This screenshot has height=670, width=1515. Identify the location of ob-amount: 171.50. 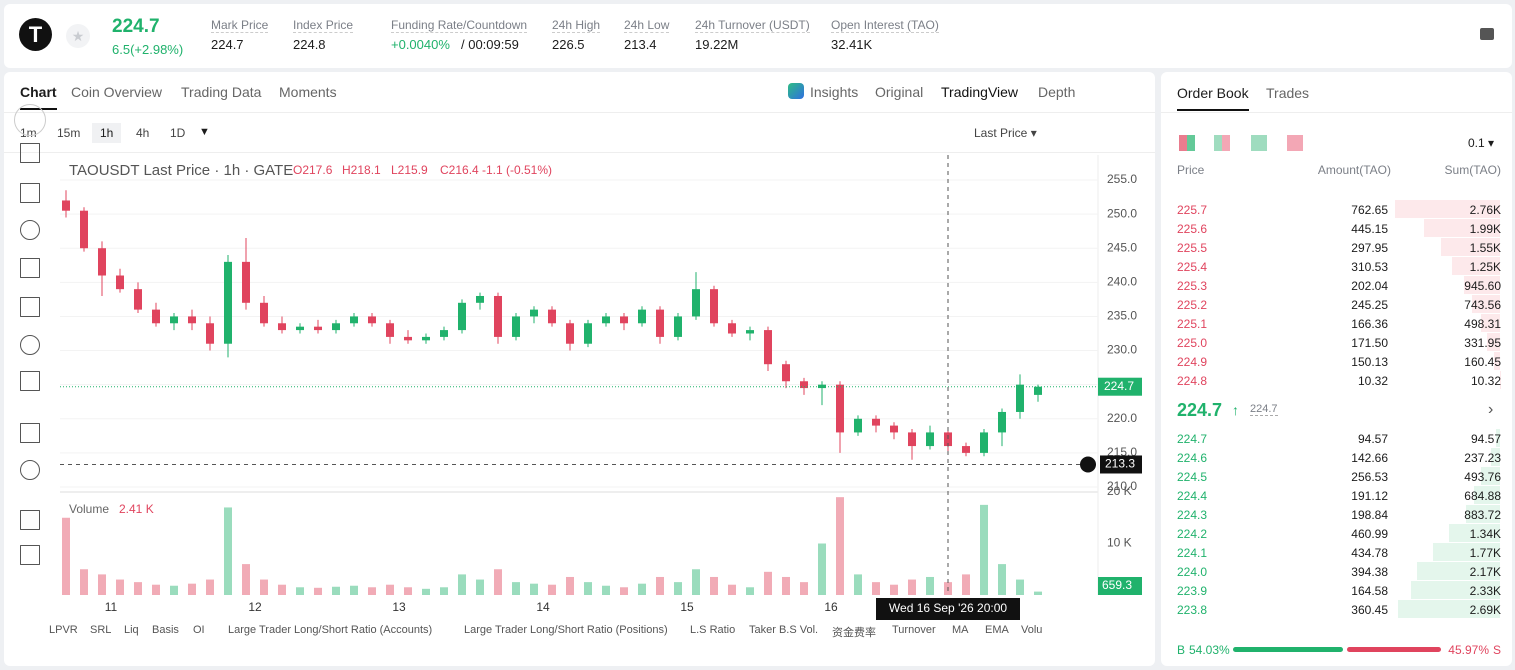
(1369, 343).